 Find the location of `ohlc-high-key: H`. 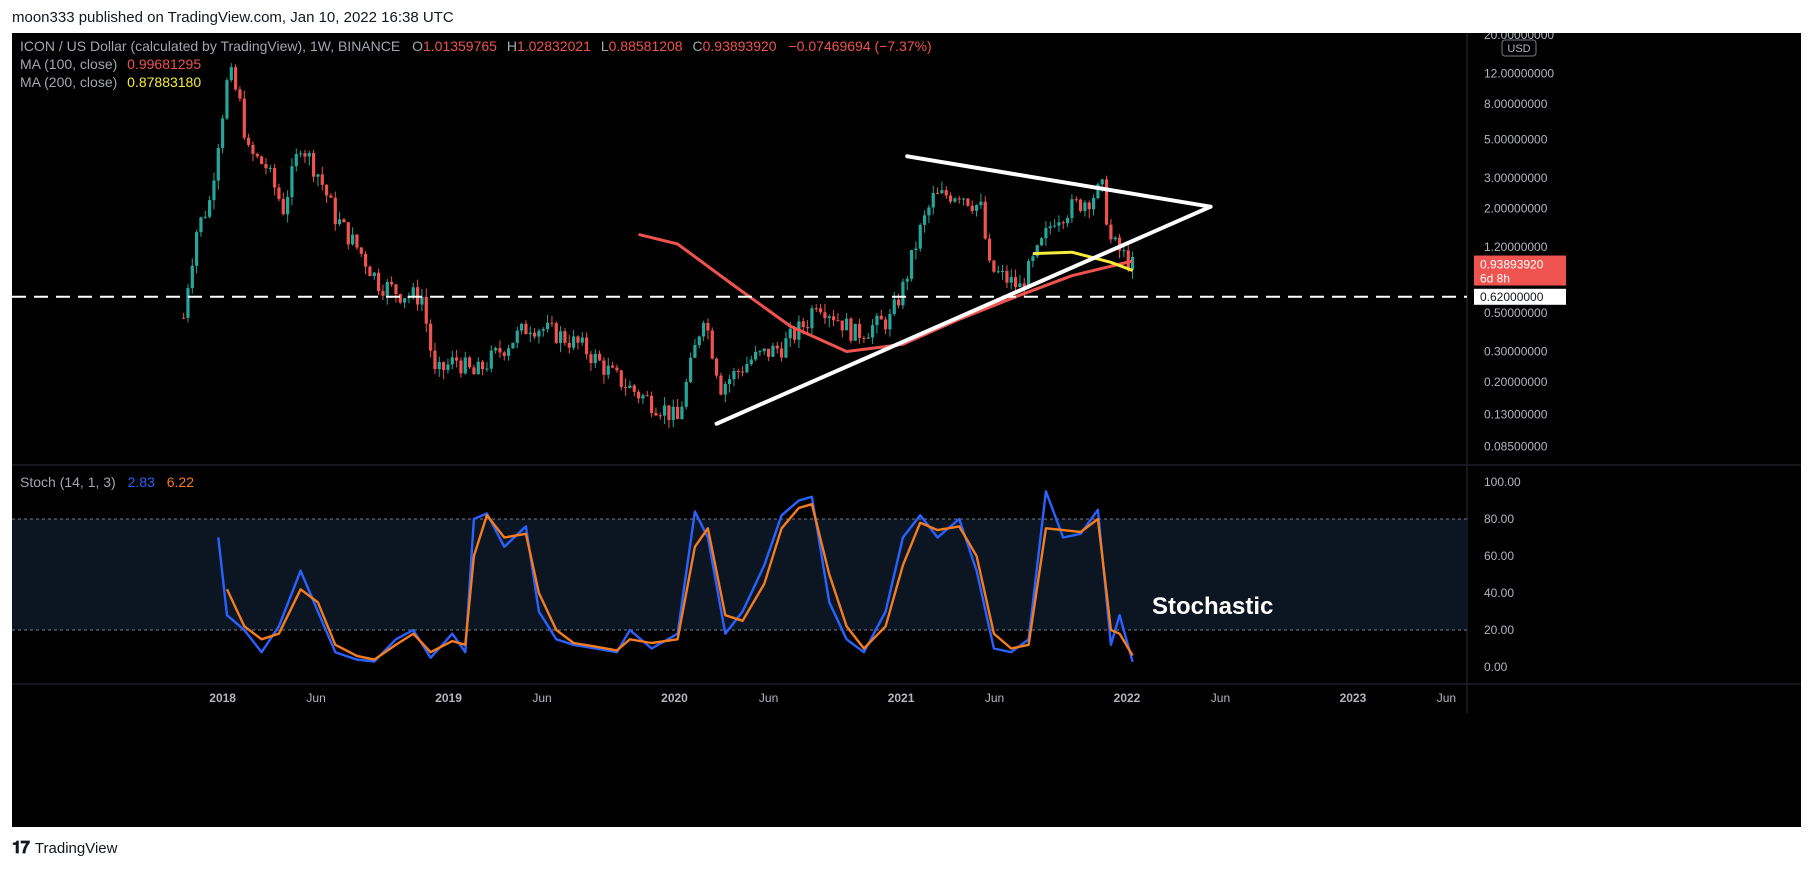

ohlc-high-key: H is located at coordinates (512, 46).